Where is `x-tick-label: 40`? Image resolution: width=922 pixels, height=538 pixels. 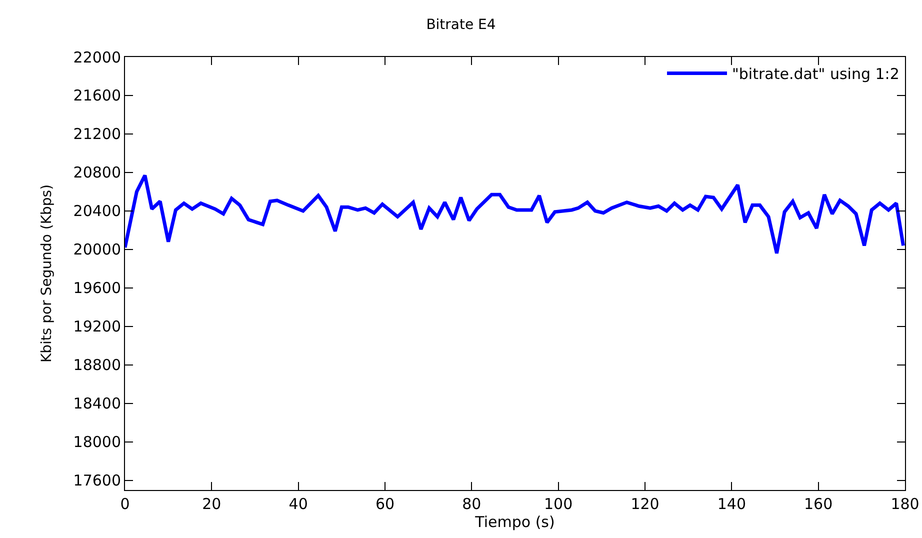
x-tick-label: 40 is located at coordinates (298, 504).